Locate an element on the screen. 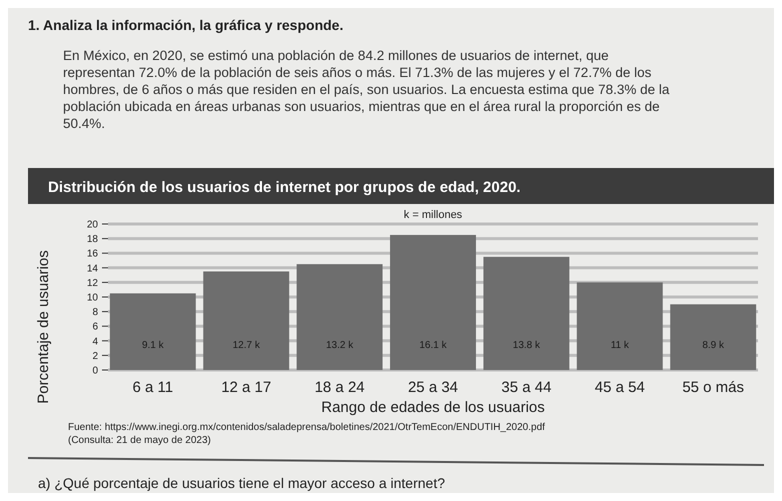 This screenshot has width=782, height=501. text: k = millones is located at coordinates (433, 215).